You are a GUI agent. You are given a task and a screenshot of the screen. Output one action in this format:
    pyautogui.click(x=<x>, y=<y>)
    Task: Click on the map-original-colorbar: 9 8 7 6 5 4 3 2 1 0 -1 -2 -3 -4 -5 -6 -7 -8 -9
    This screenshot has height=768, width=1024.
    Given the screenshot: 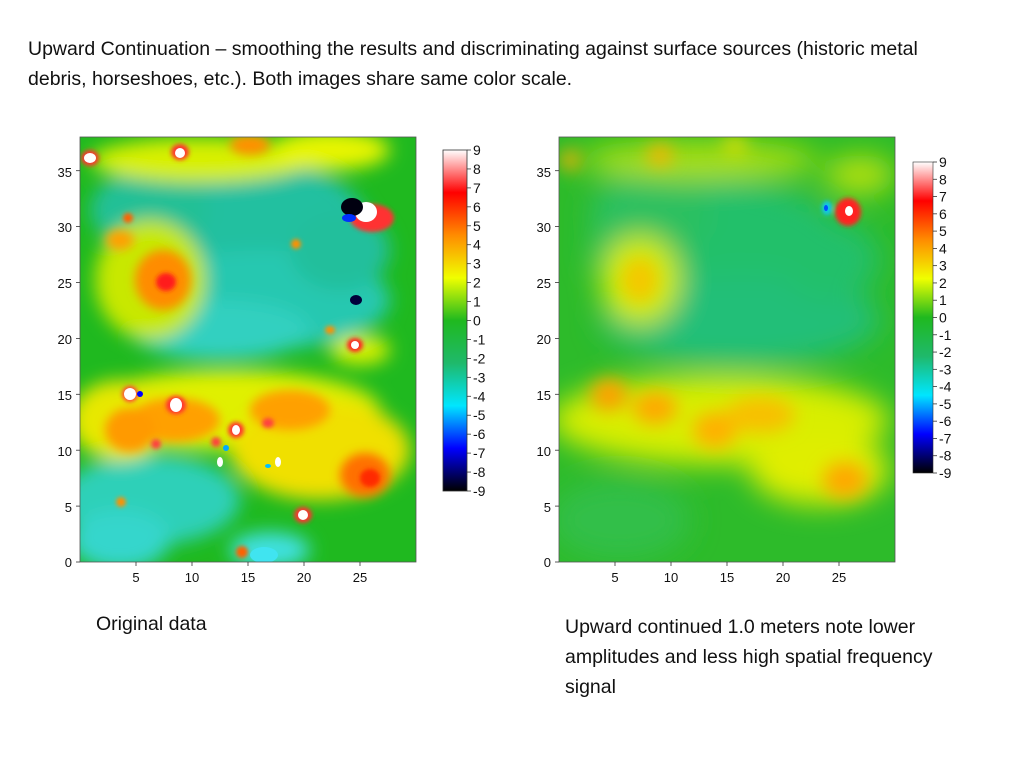 What is the action you would take?
    pyautogui.click(x=464, y=320)
    